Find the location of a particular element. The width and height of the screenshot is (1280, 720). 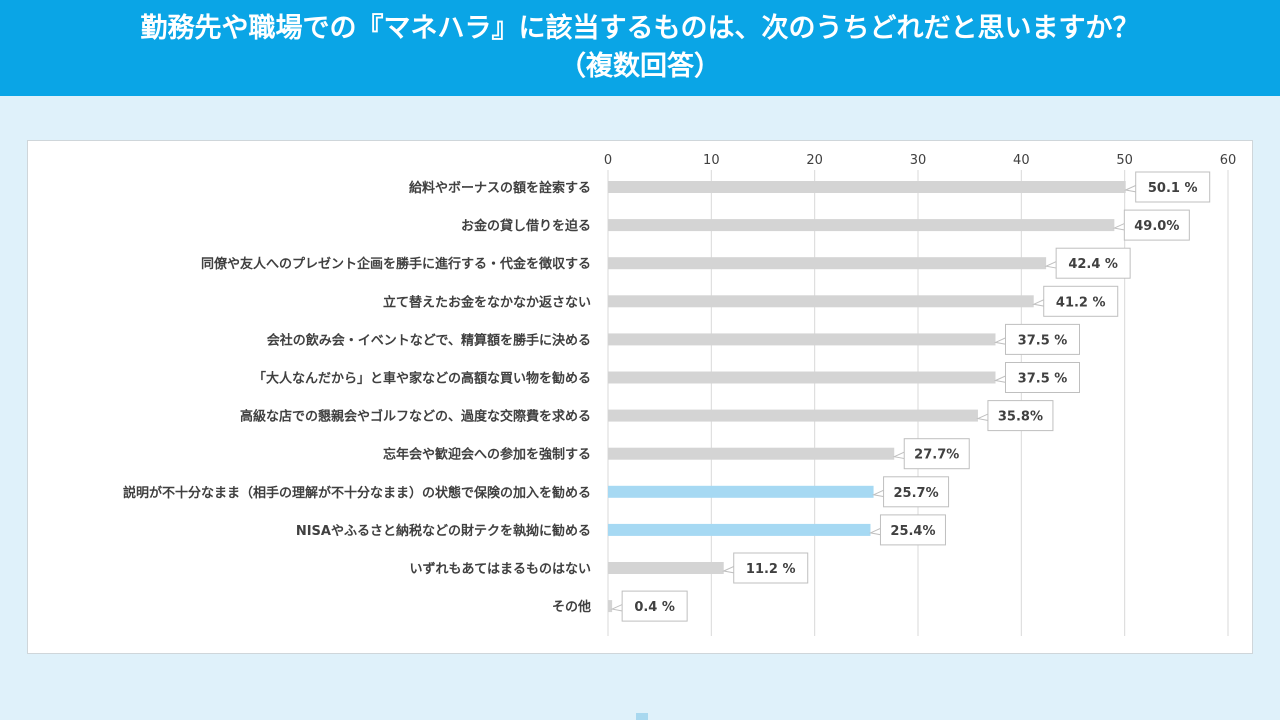

x-tick-label: 10 is located at coordinates (711, 160).